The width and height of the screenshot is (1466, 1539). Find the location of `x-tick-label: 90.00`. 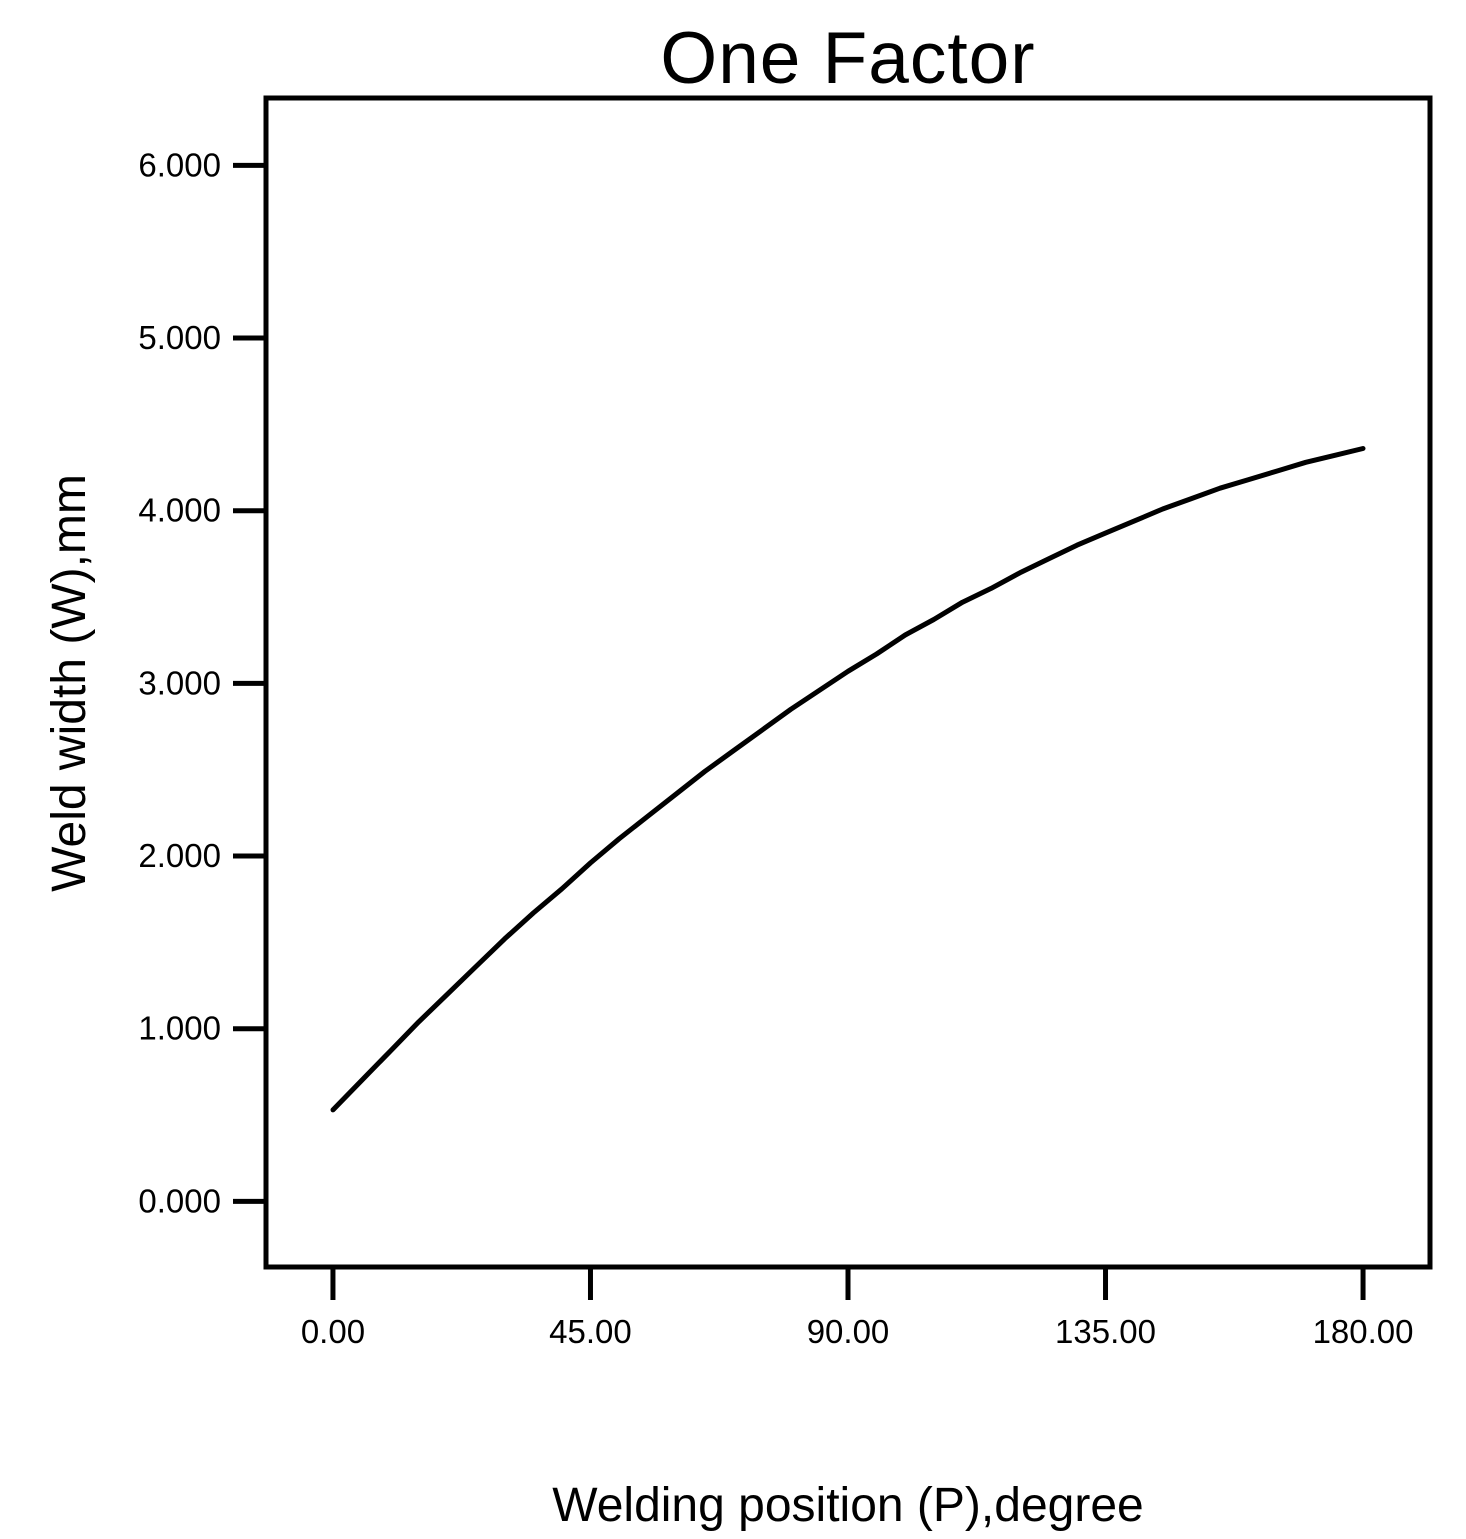

x-tick-label: 90.00 is located at coordinates (848, 1331).